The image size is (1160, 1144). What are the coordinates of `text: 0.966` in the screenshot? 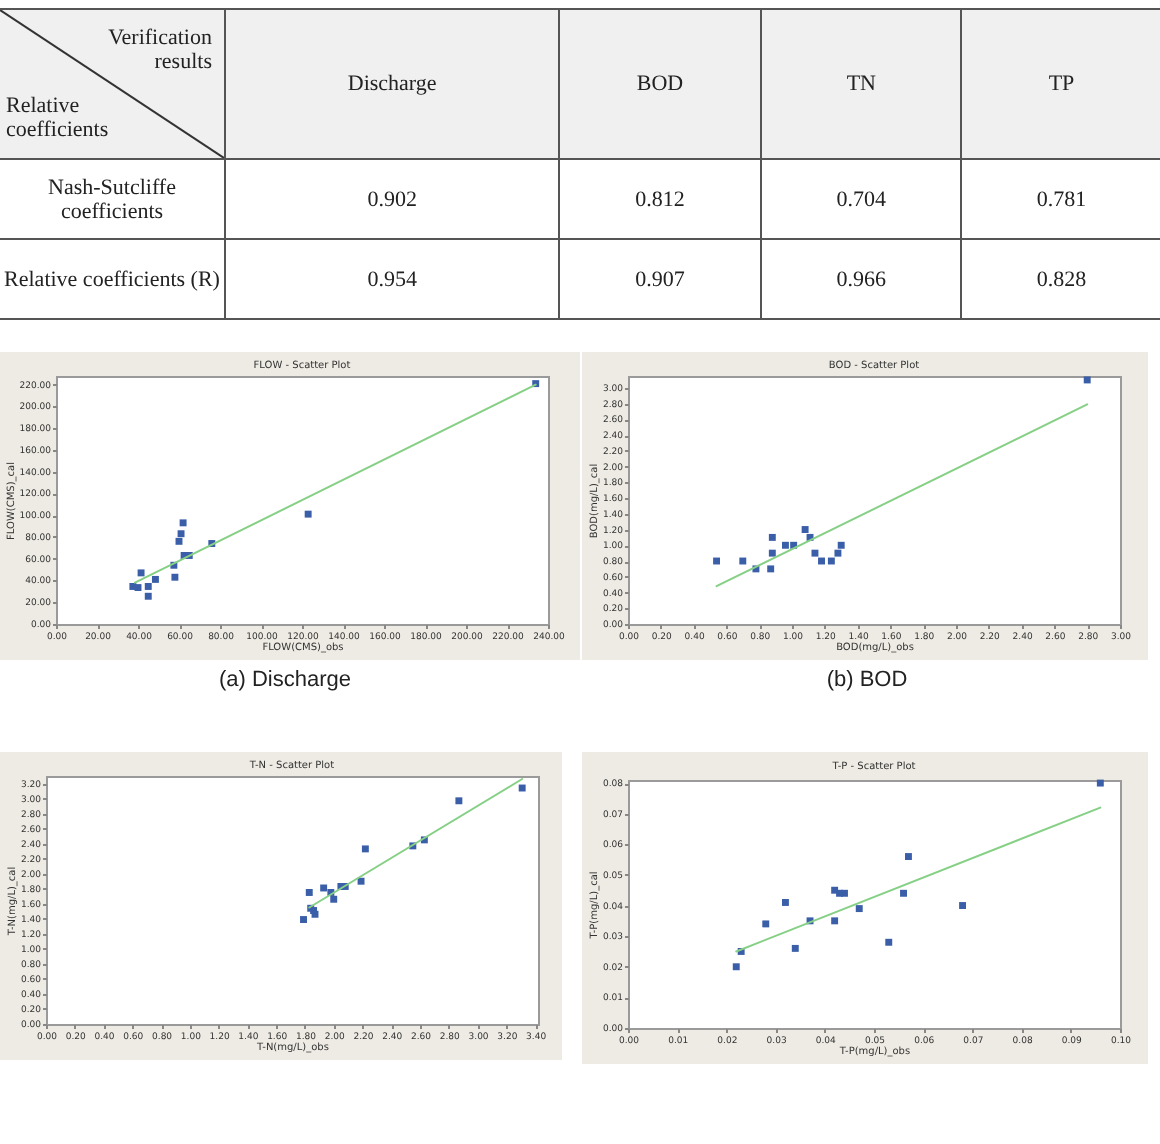 It's located at (861, 279).